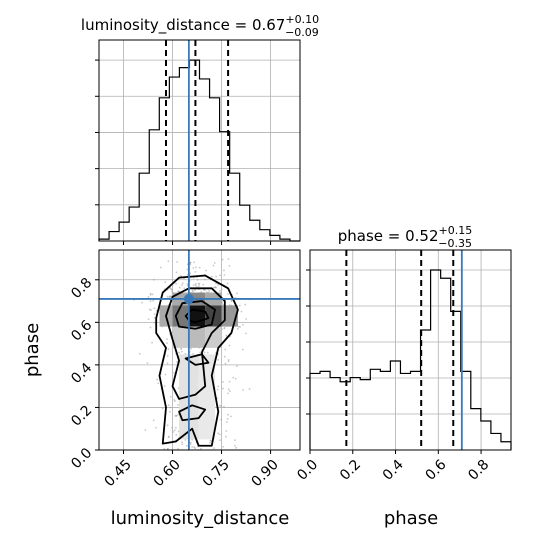  Describe the element at coordinates (81, 373) in the screenshot. I see `y-tick-label: 0.4` at that location.